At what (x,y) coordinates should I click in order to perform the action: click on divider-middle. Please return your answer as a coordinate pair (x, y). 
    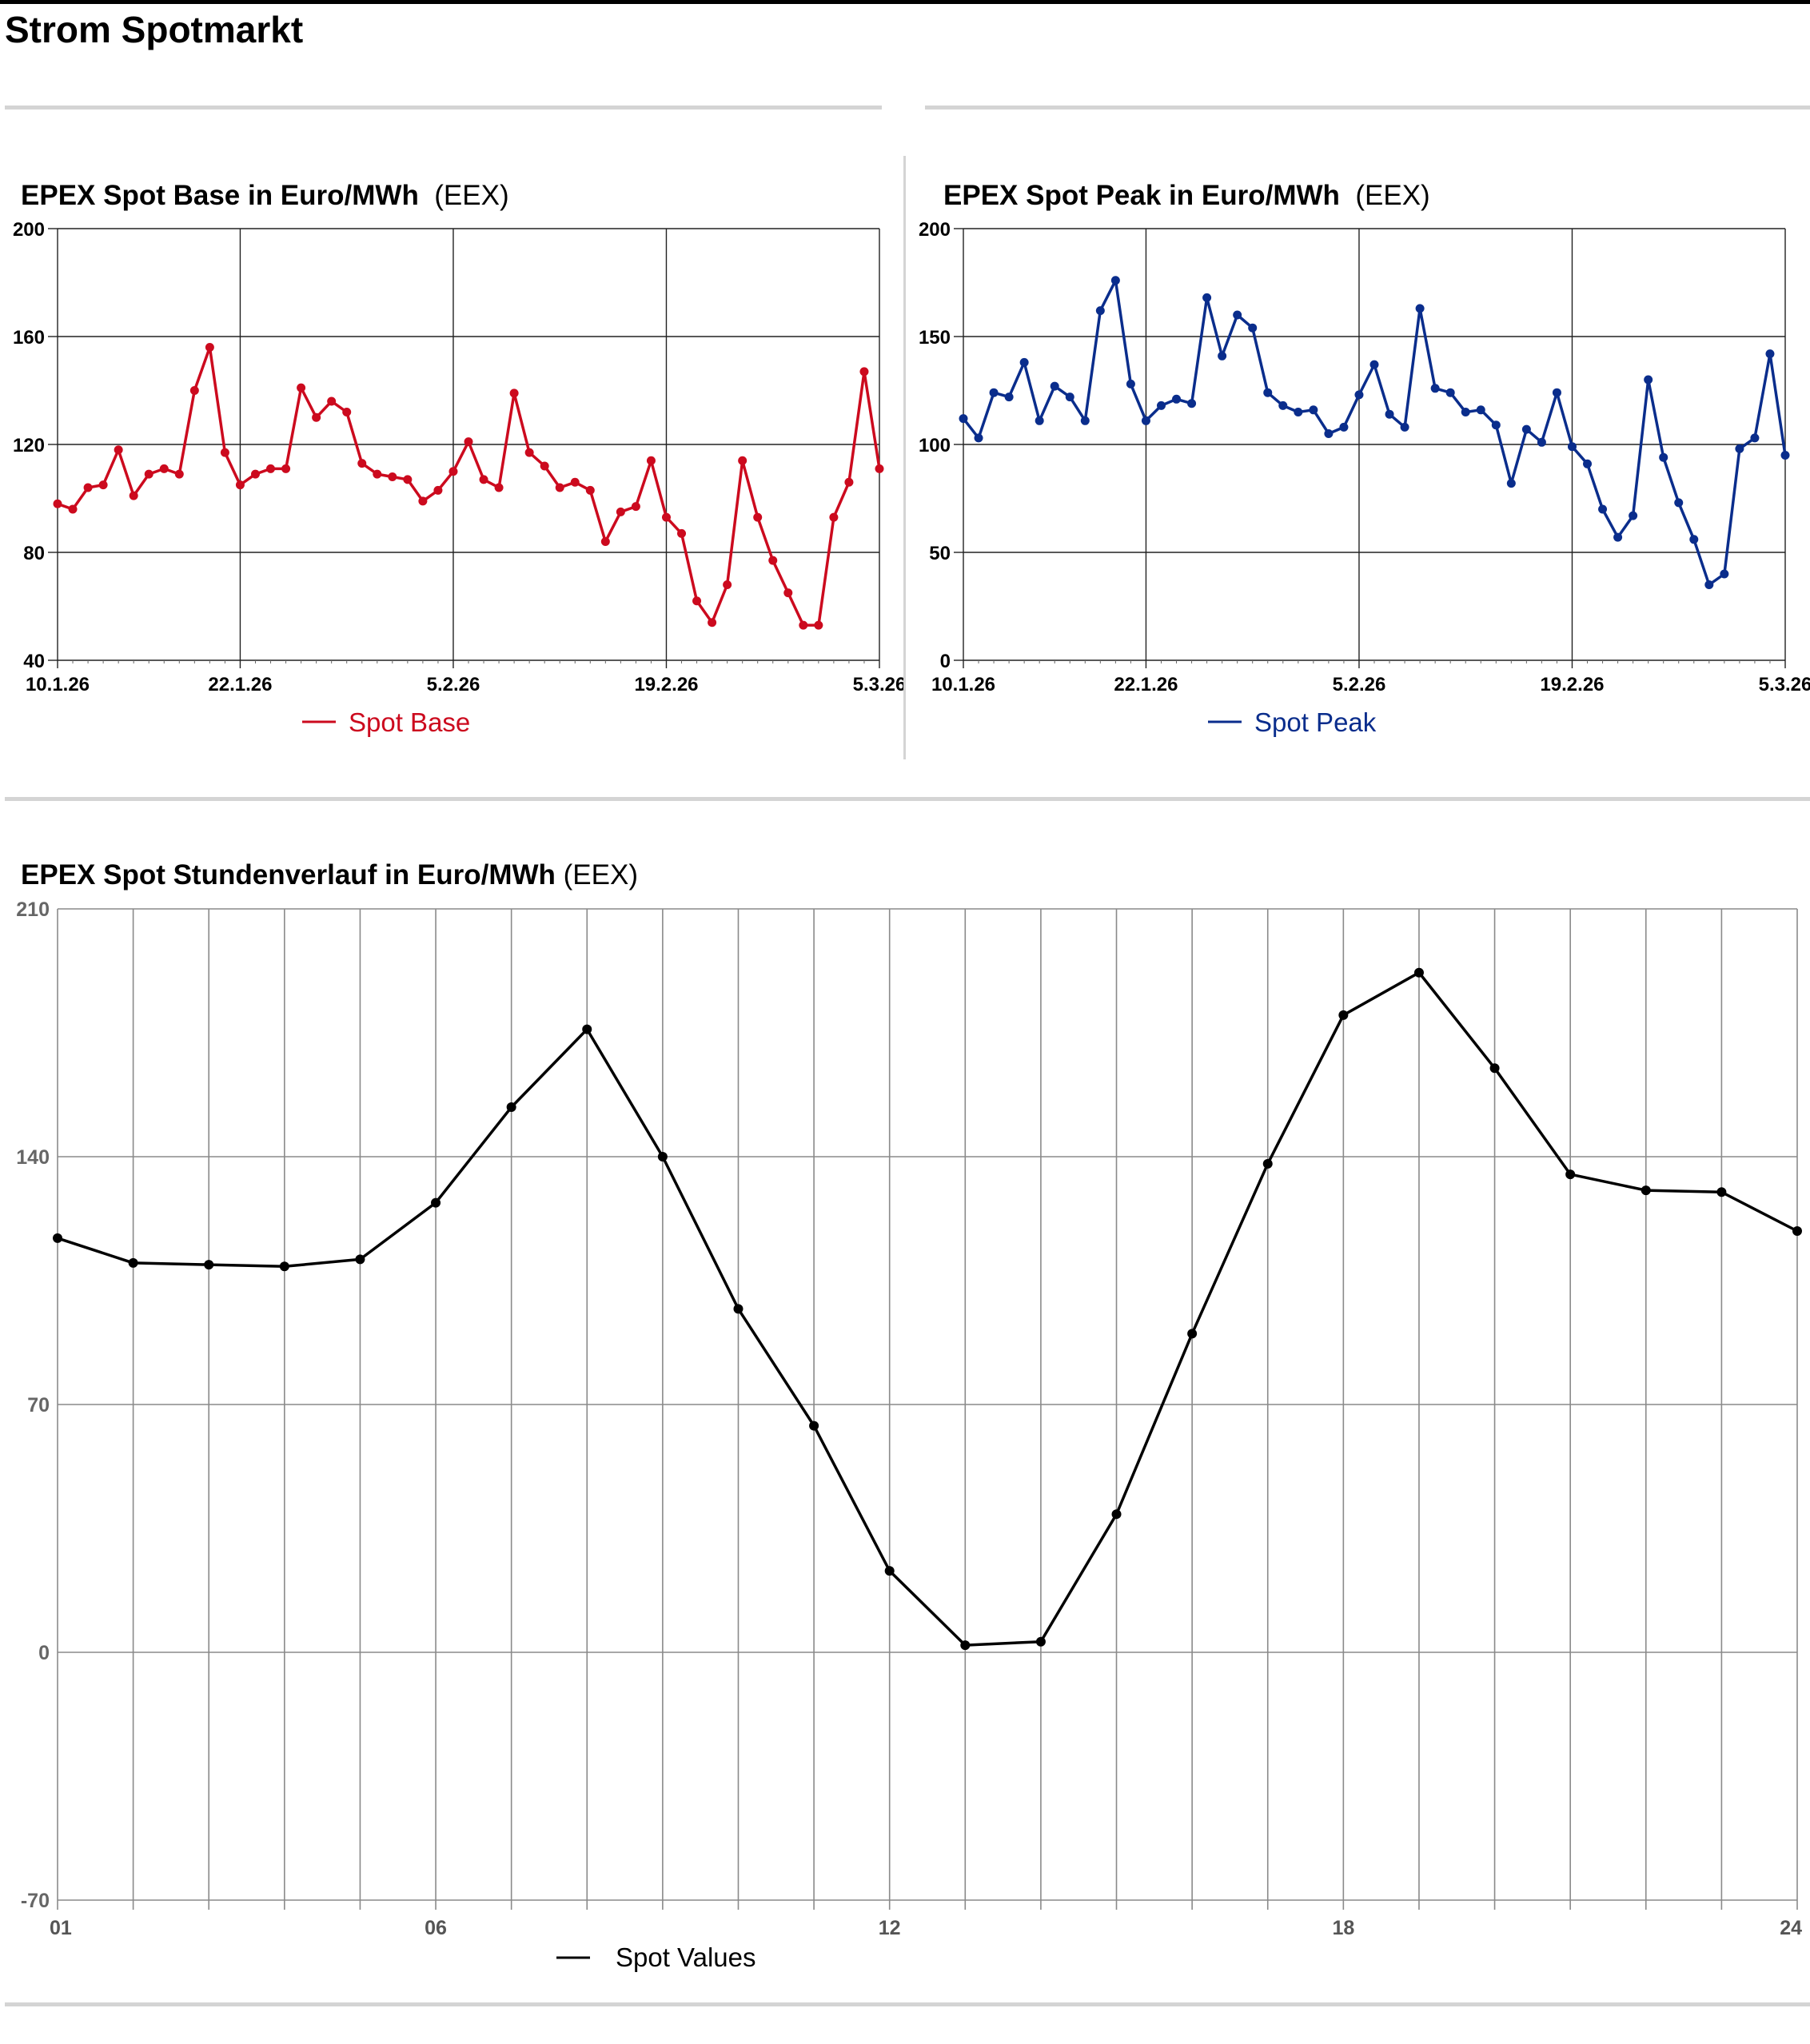
    Looking at the image, I should click on (907, 799).